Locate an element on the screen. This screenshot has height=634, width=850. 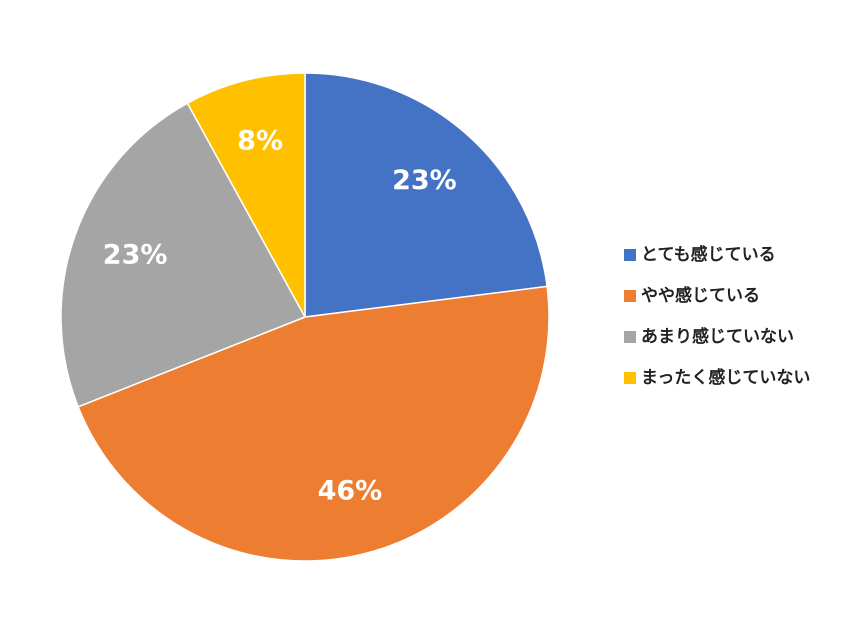
data-label: 46% is located at coordinates (350, 490).